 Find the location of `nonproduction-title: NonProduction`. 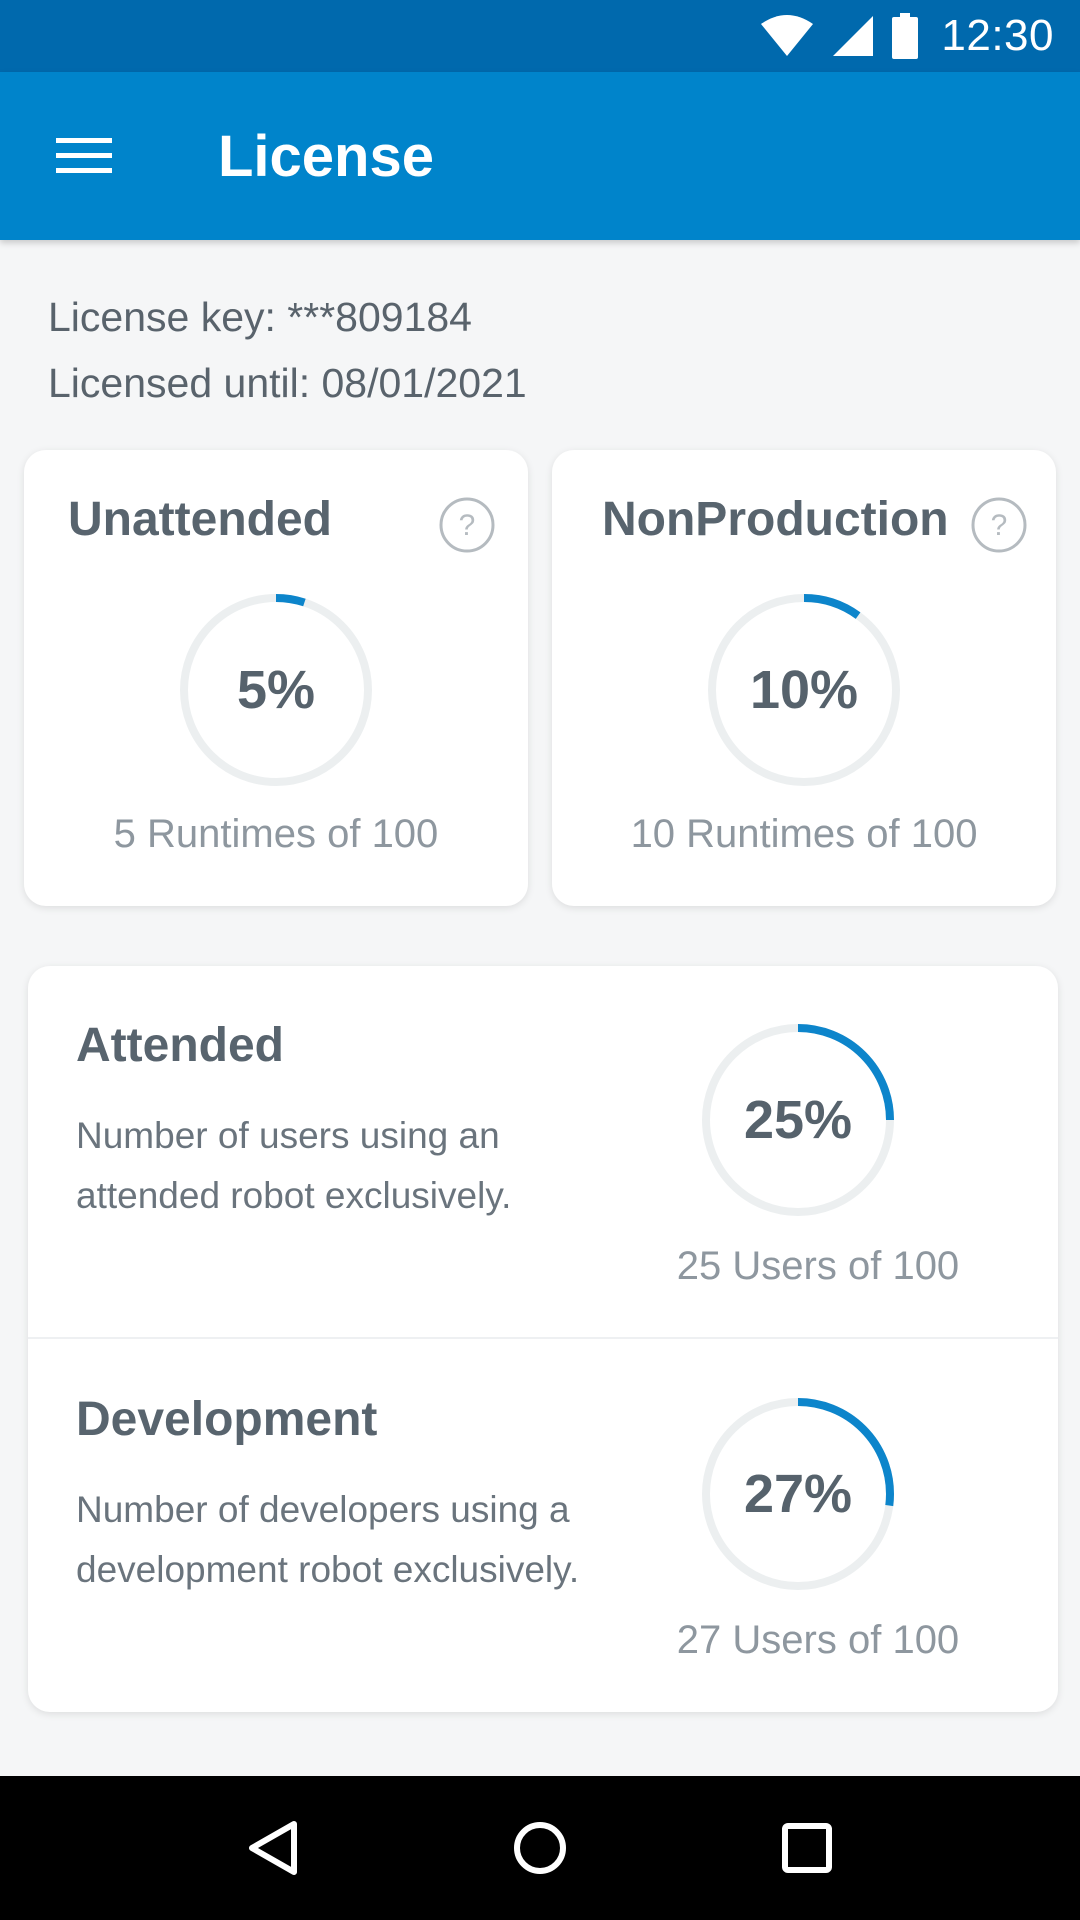

nonproduction-title: NonProduction is located at coordinates (775, 519).